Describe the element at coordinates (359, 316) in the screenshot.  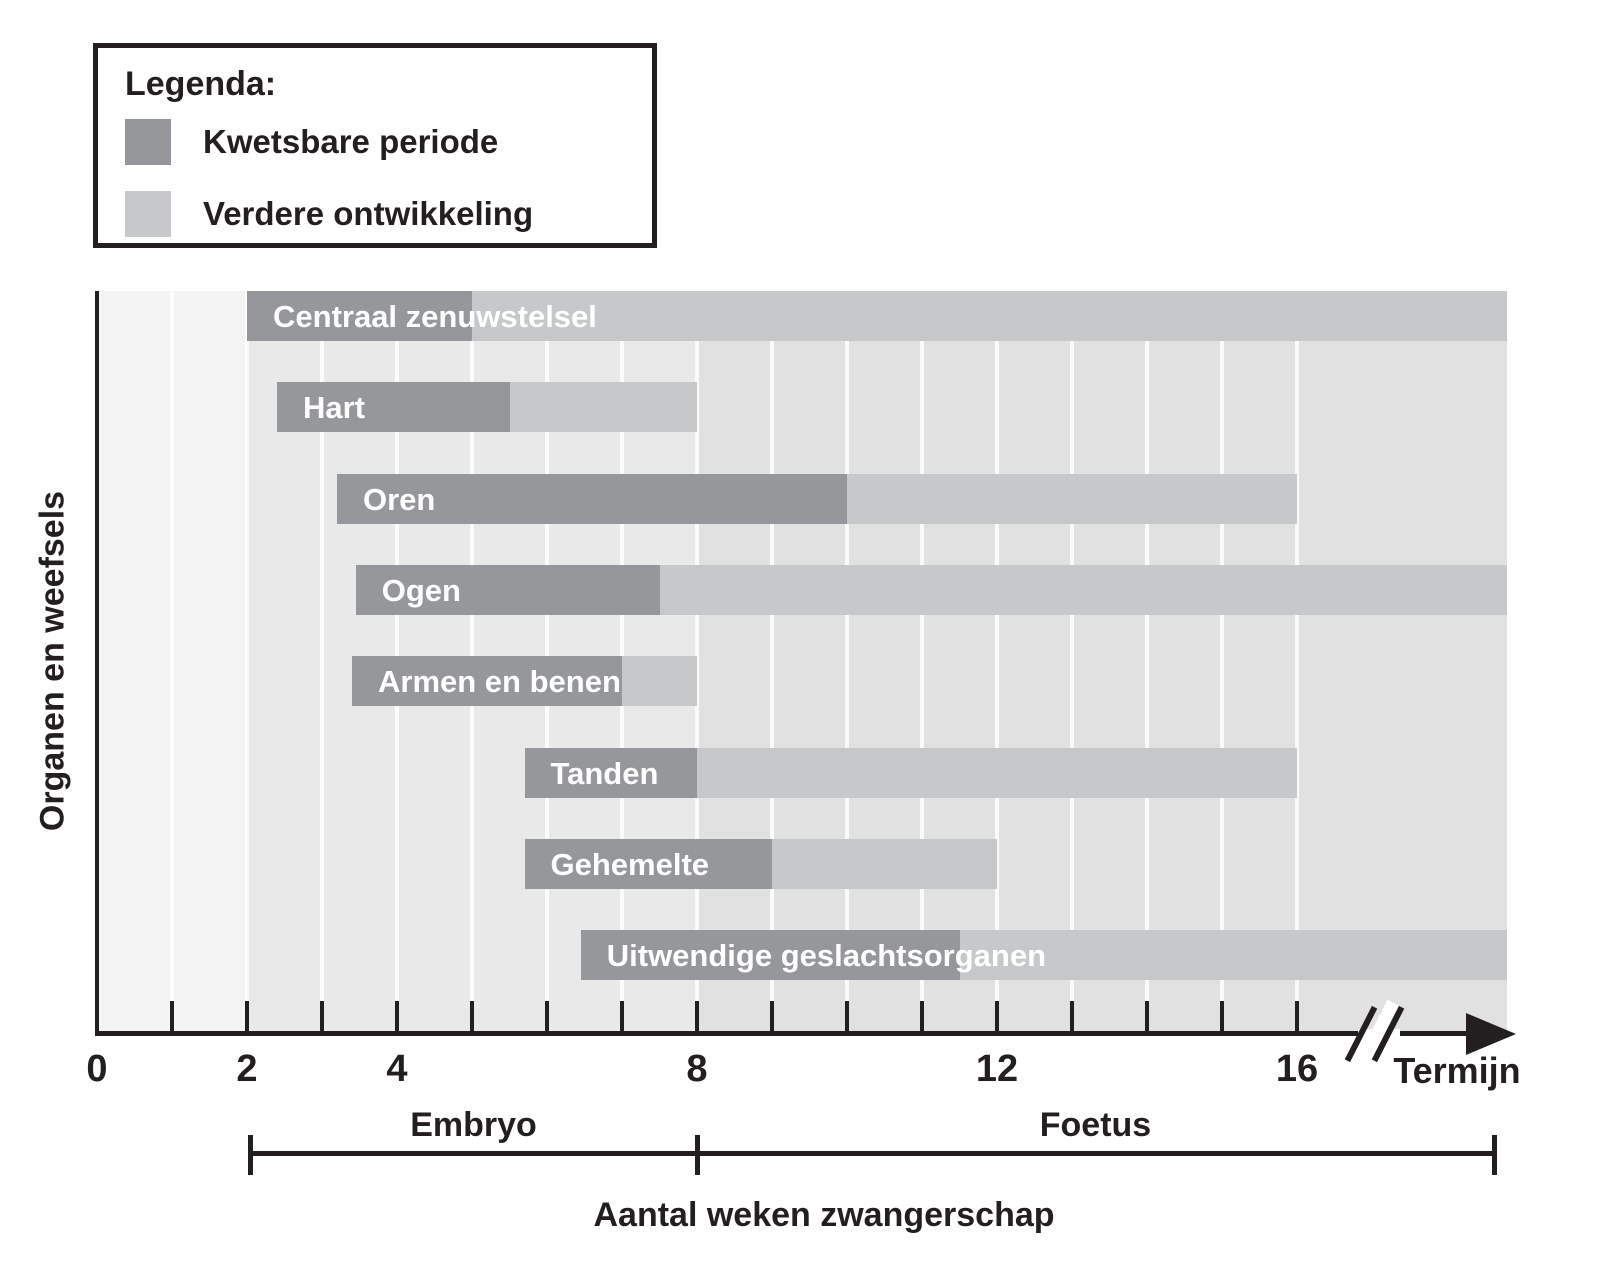
I see `bar-vulnerable-centraal-zenuwstelsel` at that location.